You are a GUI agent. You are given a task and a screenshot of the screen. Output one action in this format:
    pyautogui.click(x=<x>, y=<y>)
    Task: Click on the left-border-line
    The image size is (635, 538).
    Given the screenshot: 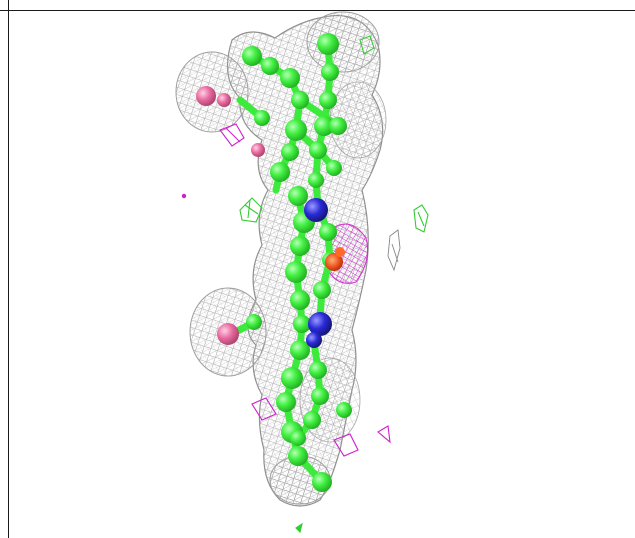 What is the action you would take?
    pyautogui.click(x=8, y=269)
    